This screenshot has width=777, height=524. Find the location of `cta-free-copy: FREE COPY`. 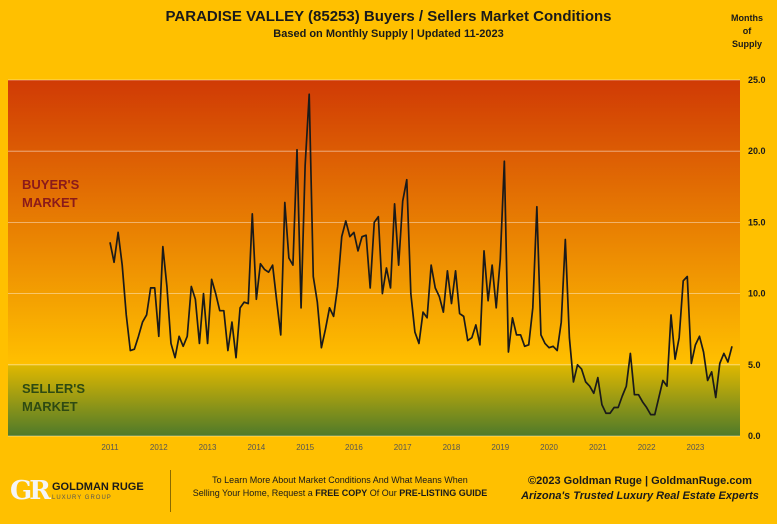

cta-free-copy: FREE COPY is located at coordinates (341, 493).